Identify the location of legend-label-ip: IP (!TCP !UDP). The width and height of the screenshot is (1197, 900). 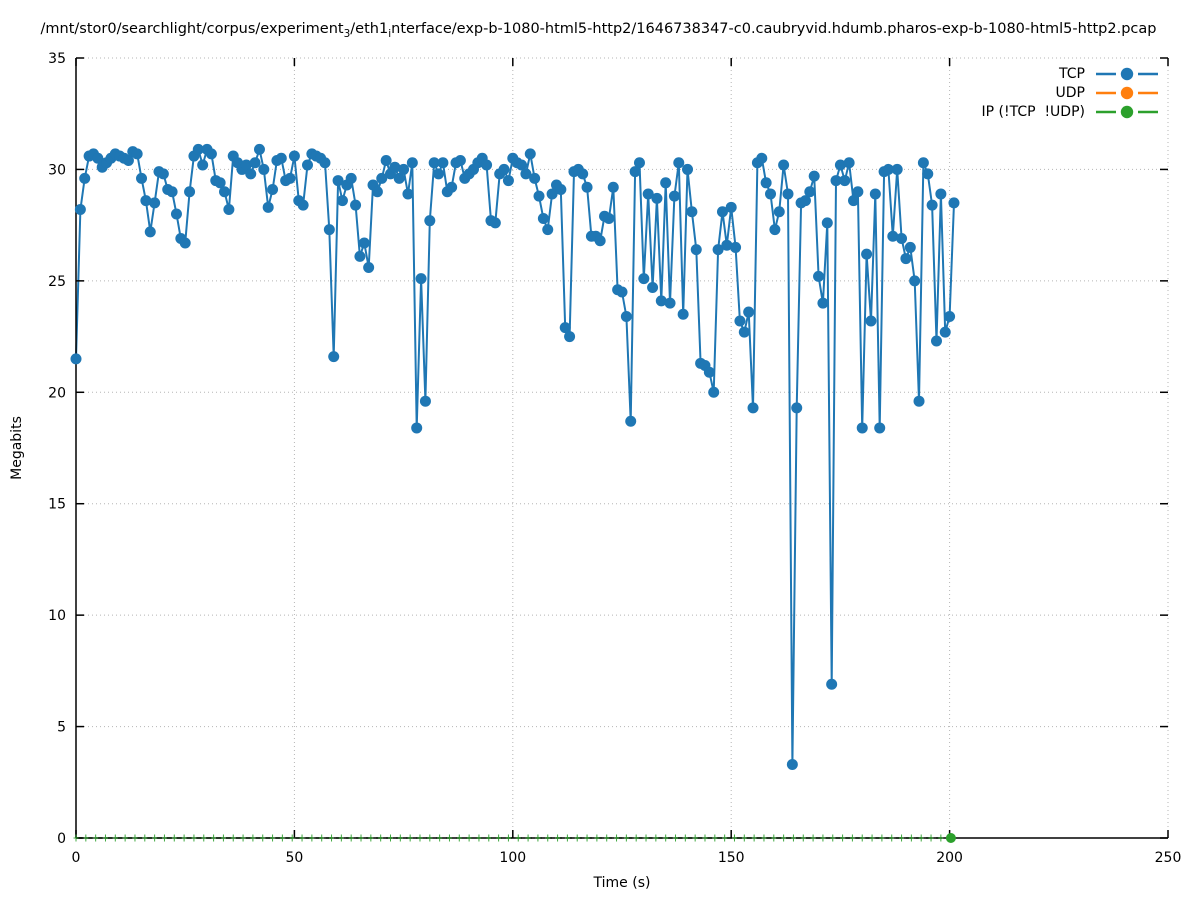
(1033, 111).